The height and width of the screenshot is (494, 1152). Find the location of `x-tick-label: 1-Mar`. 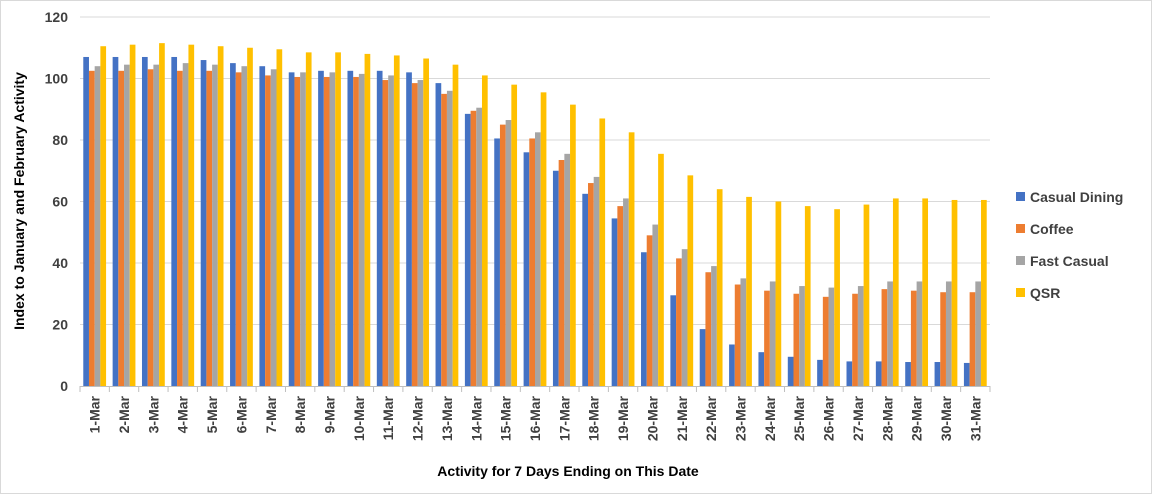

x-tick-label: 1-Mar is located at coordinates (95, 414).